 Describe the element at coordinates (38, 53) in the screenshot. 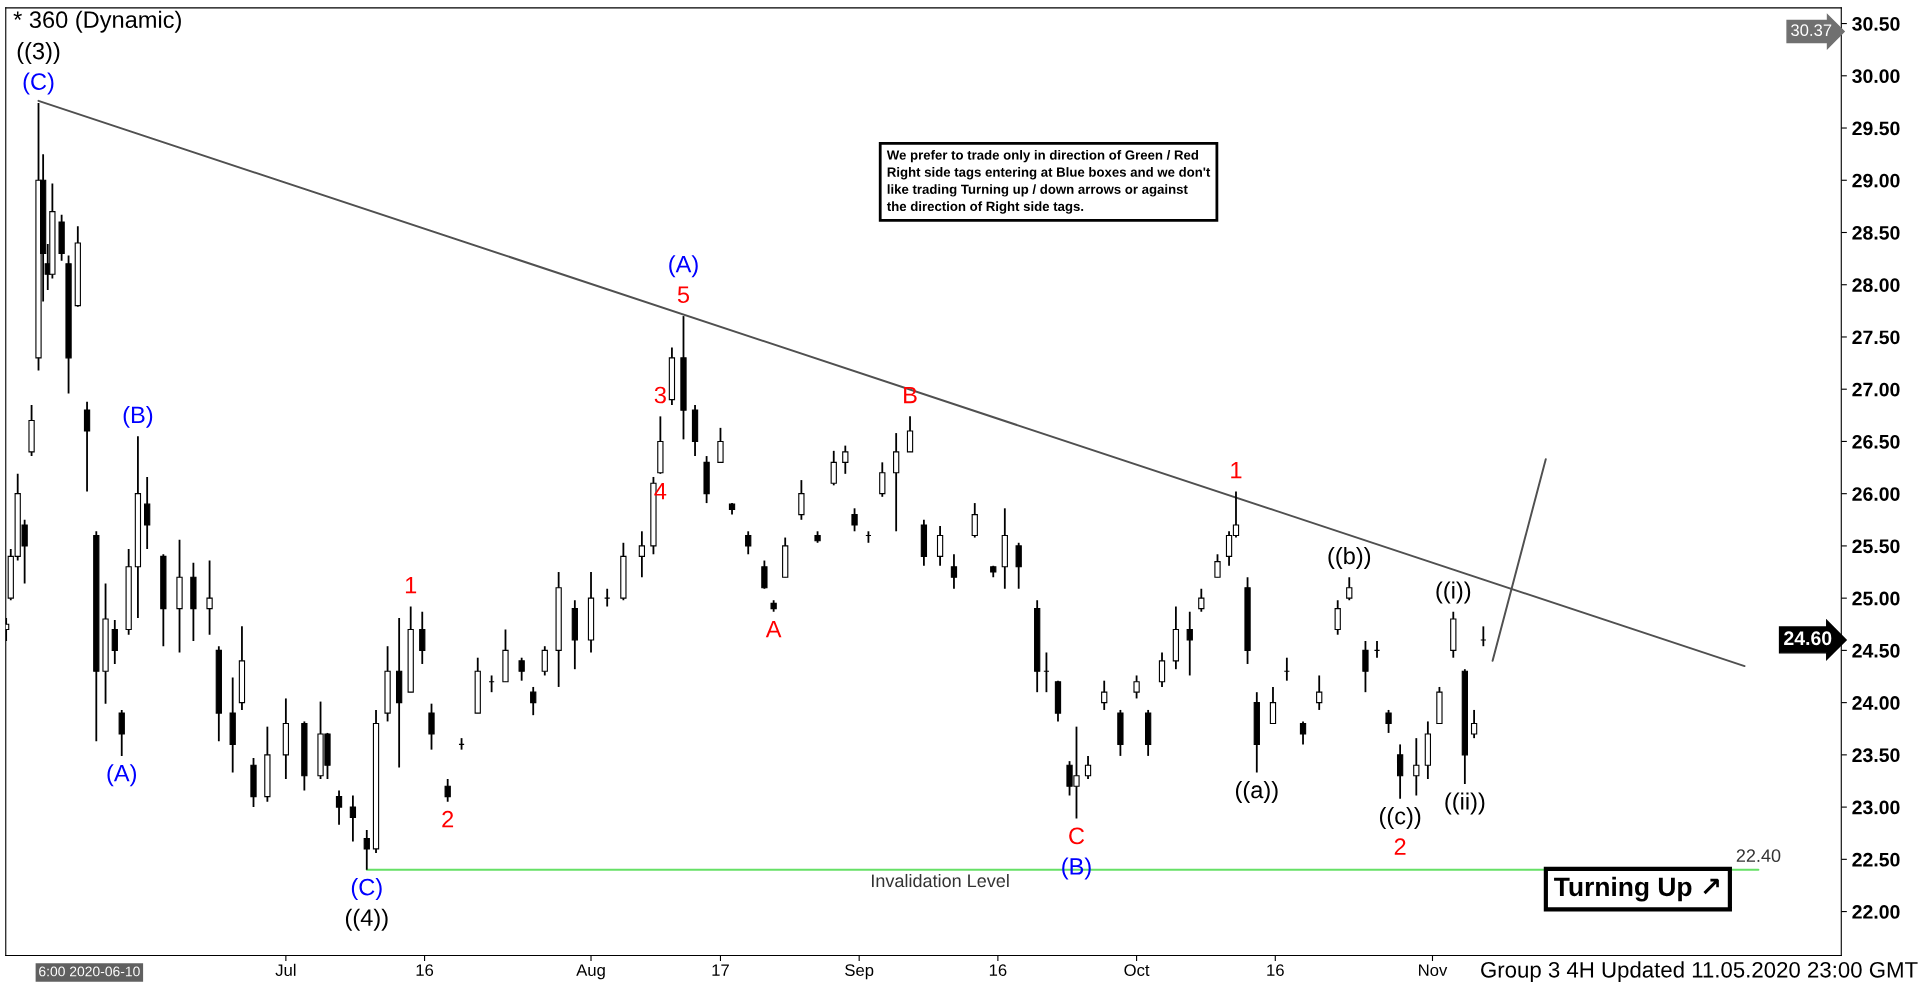

I see `annotation: ((3))` at that location.